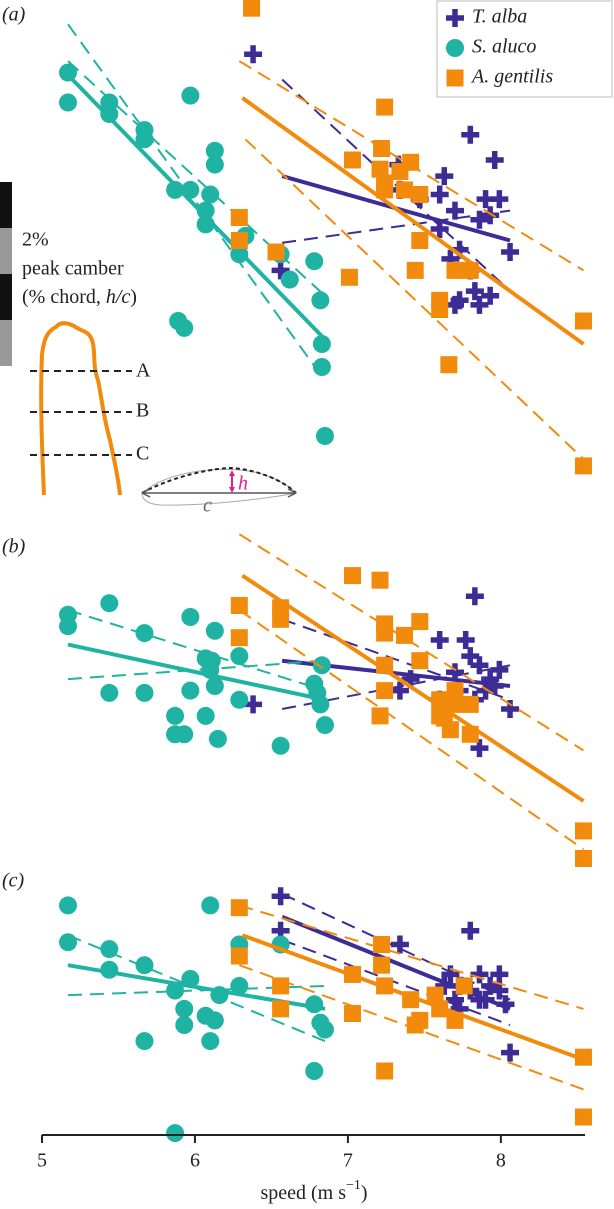  Describe the element at coordinates (118, 297) in the screenshot. I see `scale-bar-units-b: h/c` at that location.